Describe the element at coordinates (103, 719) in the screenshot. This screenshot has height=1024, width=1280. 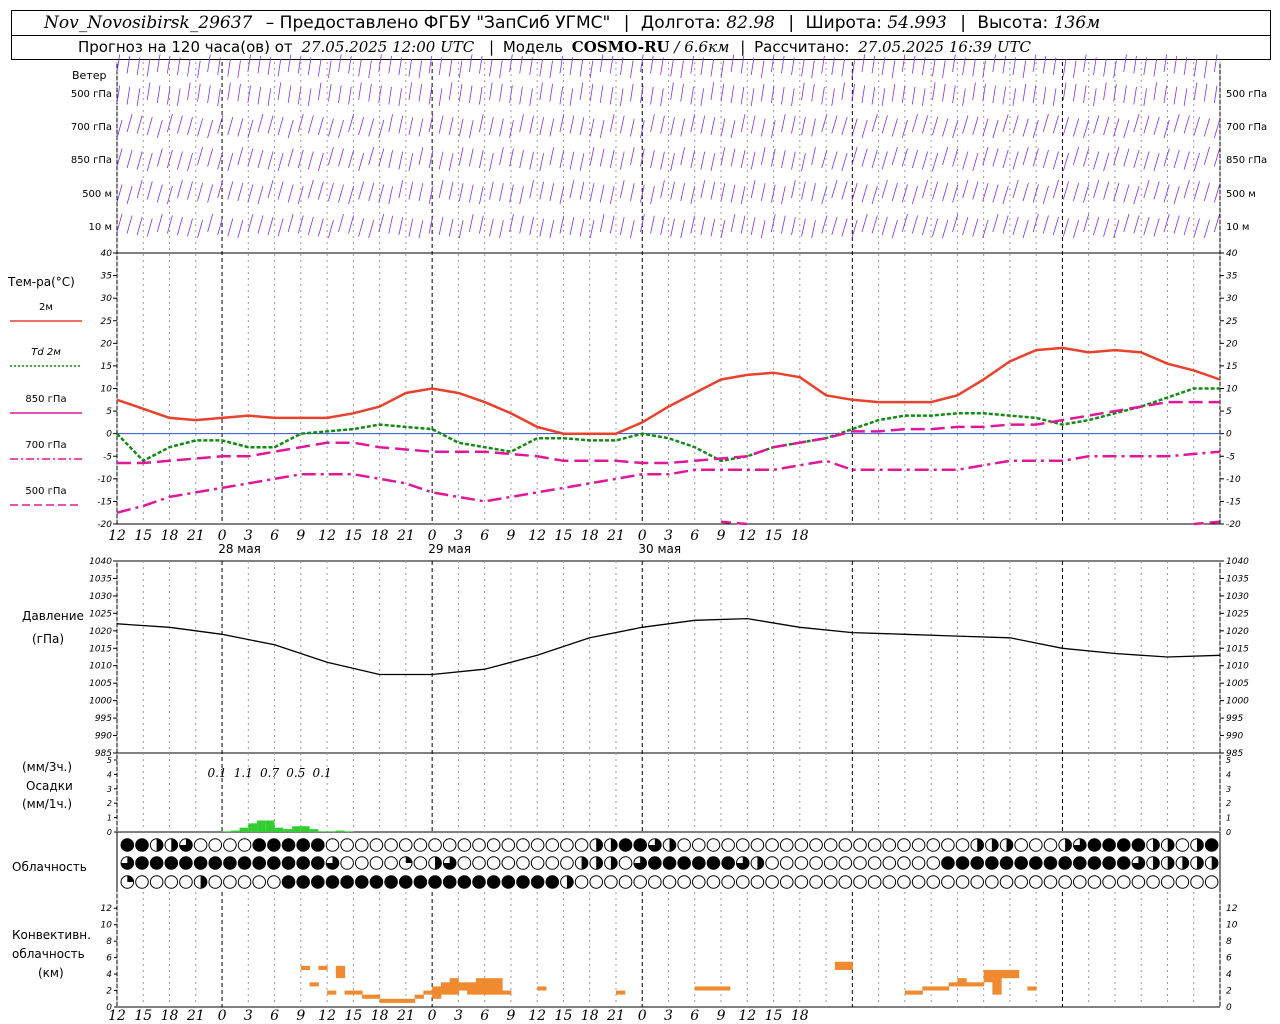
I see `pressure-tick-label: 995` at that location.